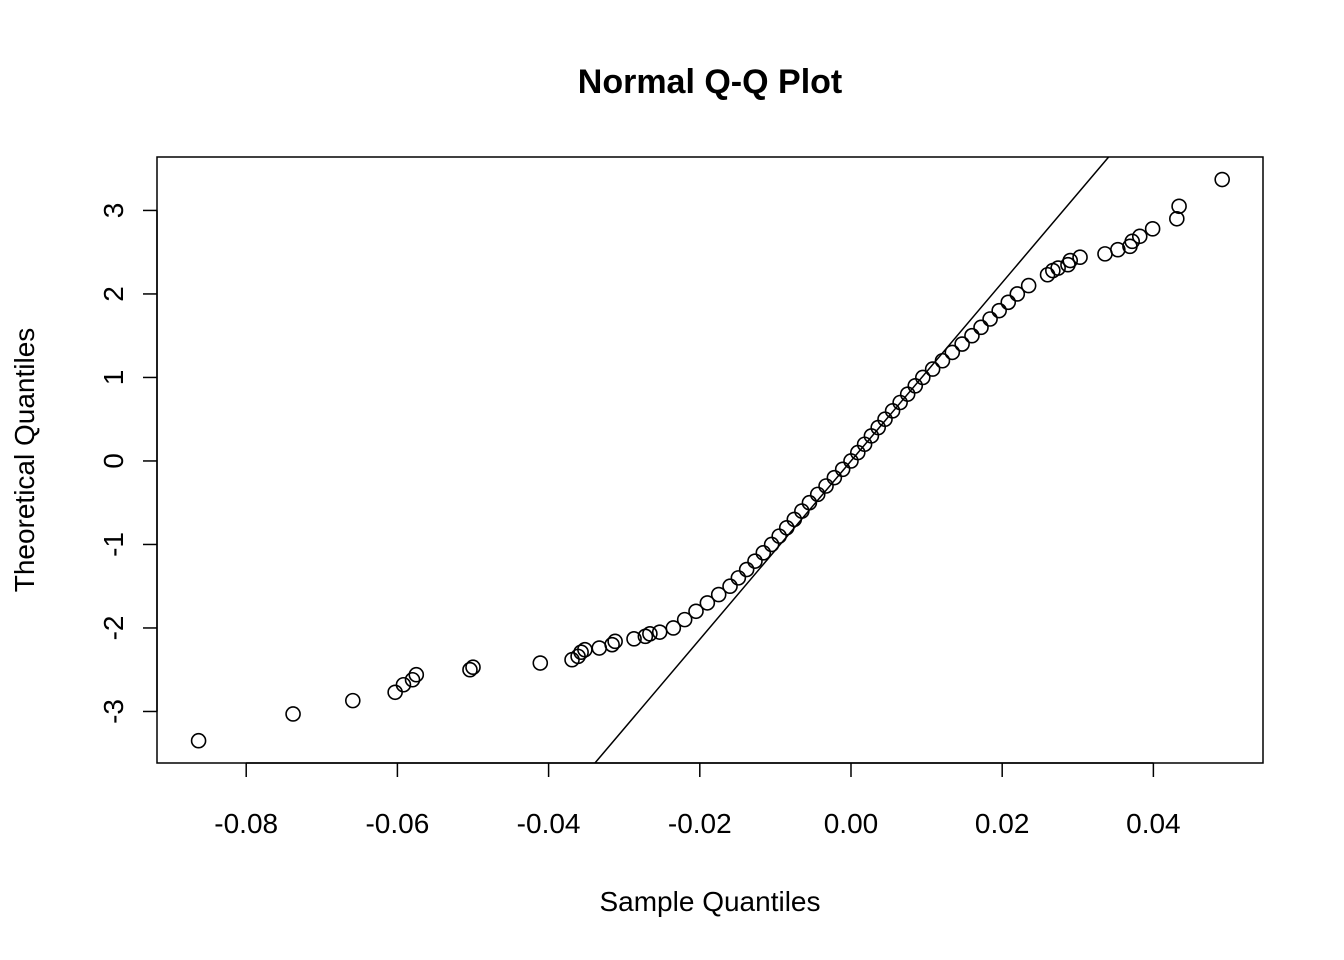 This screenshot has width=1344, height=960. What do you see at coordinates (113, 711) in the screenshot?
I see `y-tick-label: -3` at bounding box center [113, 711].